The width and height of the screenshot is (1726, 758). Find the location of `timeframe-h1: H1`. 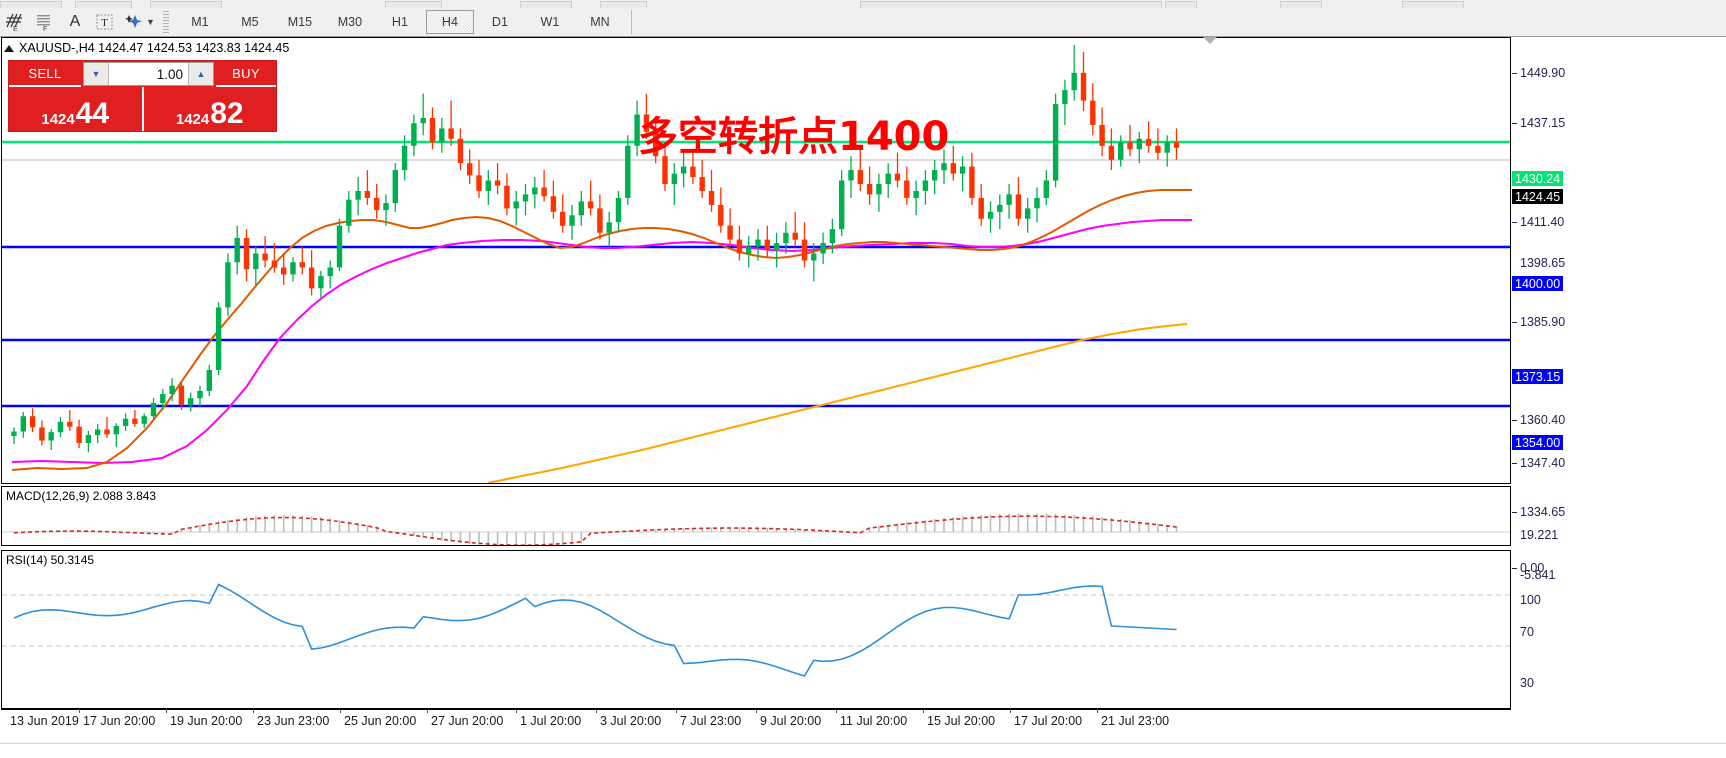

timeframe-h1: H1 is located at coordinates (399, 22).